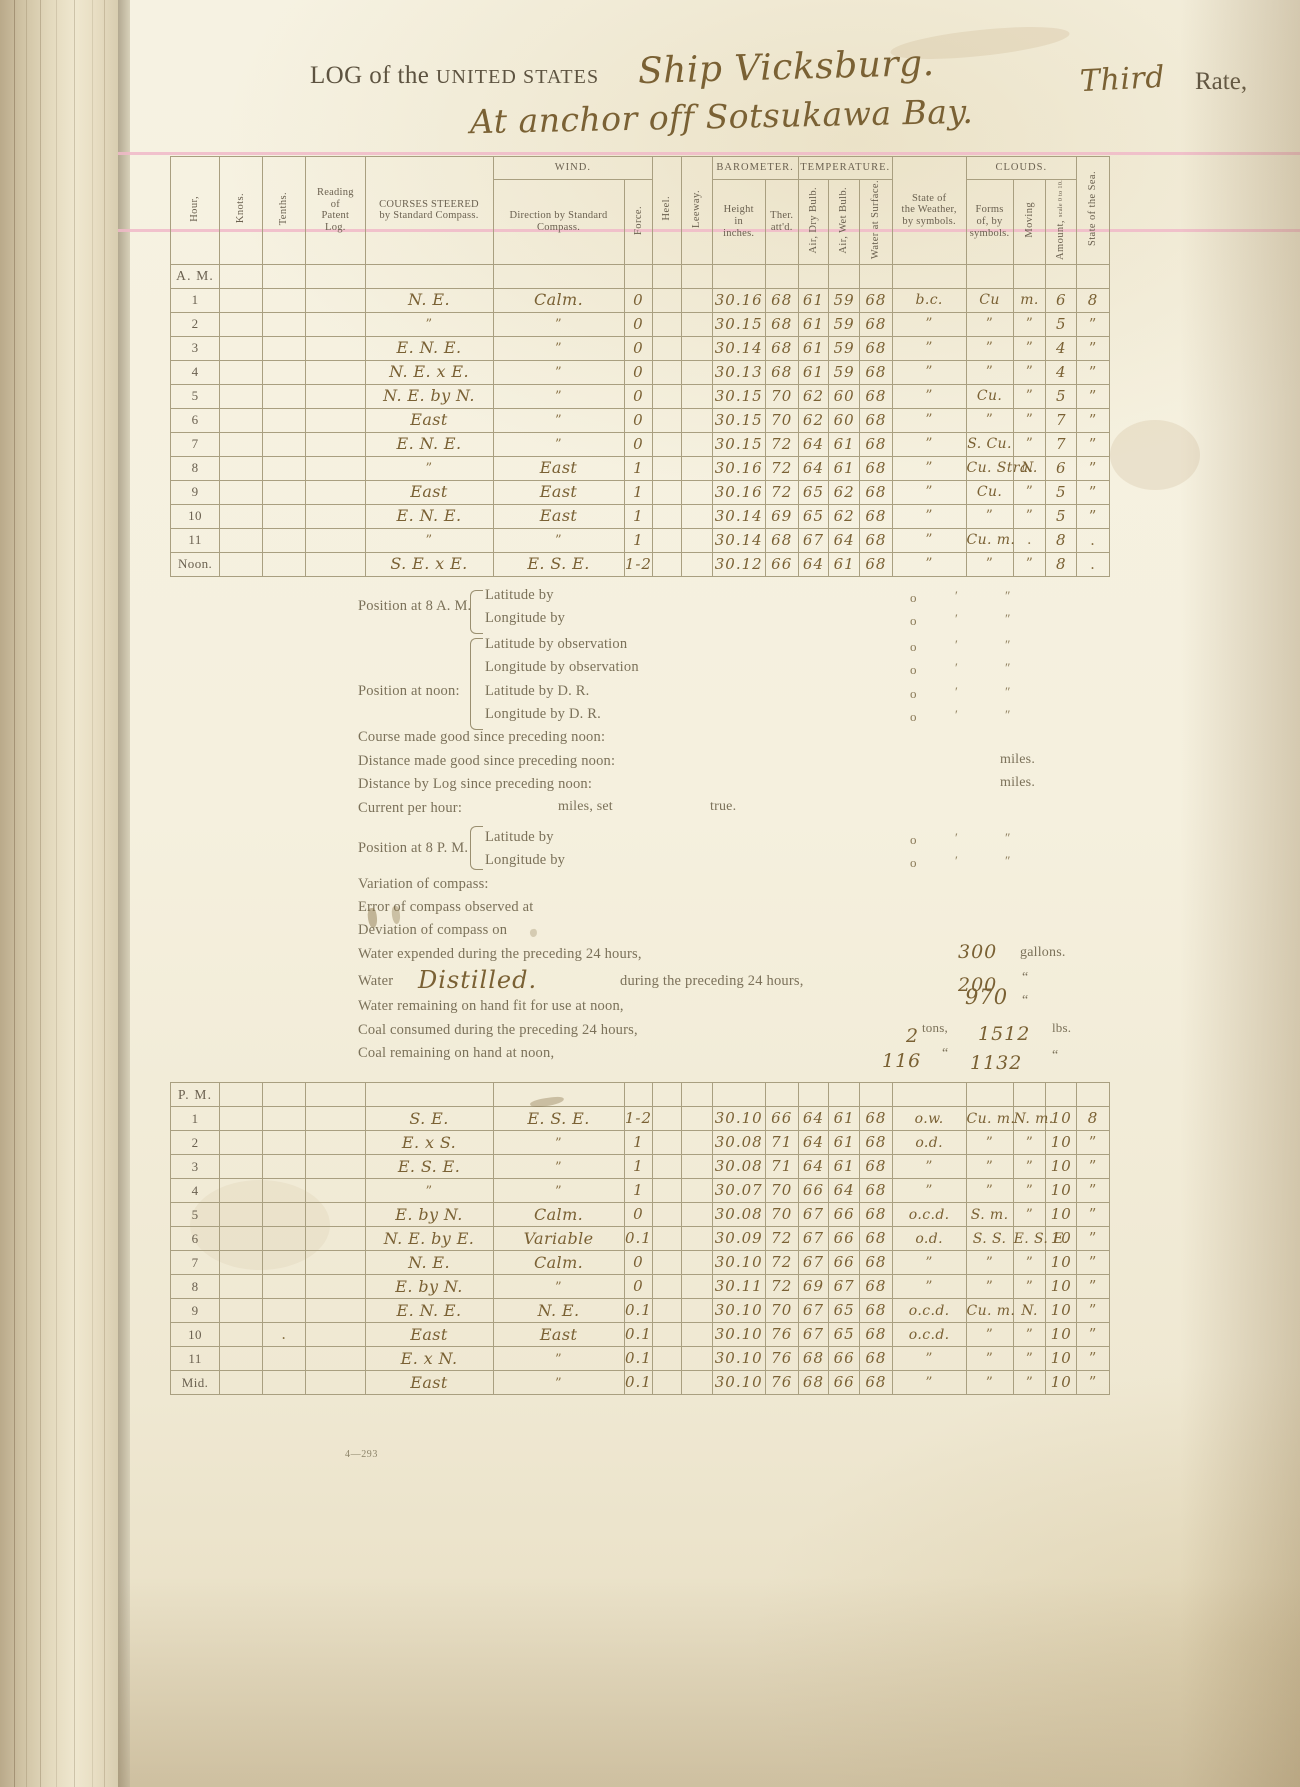 This screenshot has width=1300, height=1787. Describe the element at coordinates (738, 1358) in the screenshot. I see `cell-barometer-height: 30.10` at that location.